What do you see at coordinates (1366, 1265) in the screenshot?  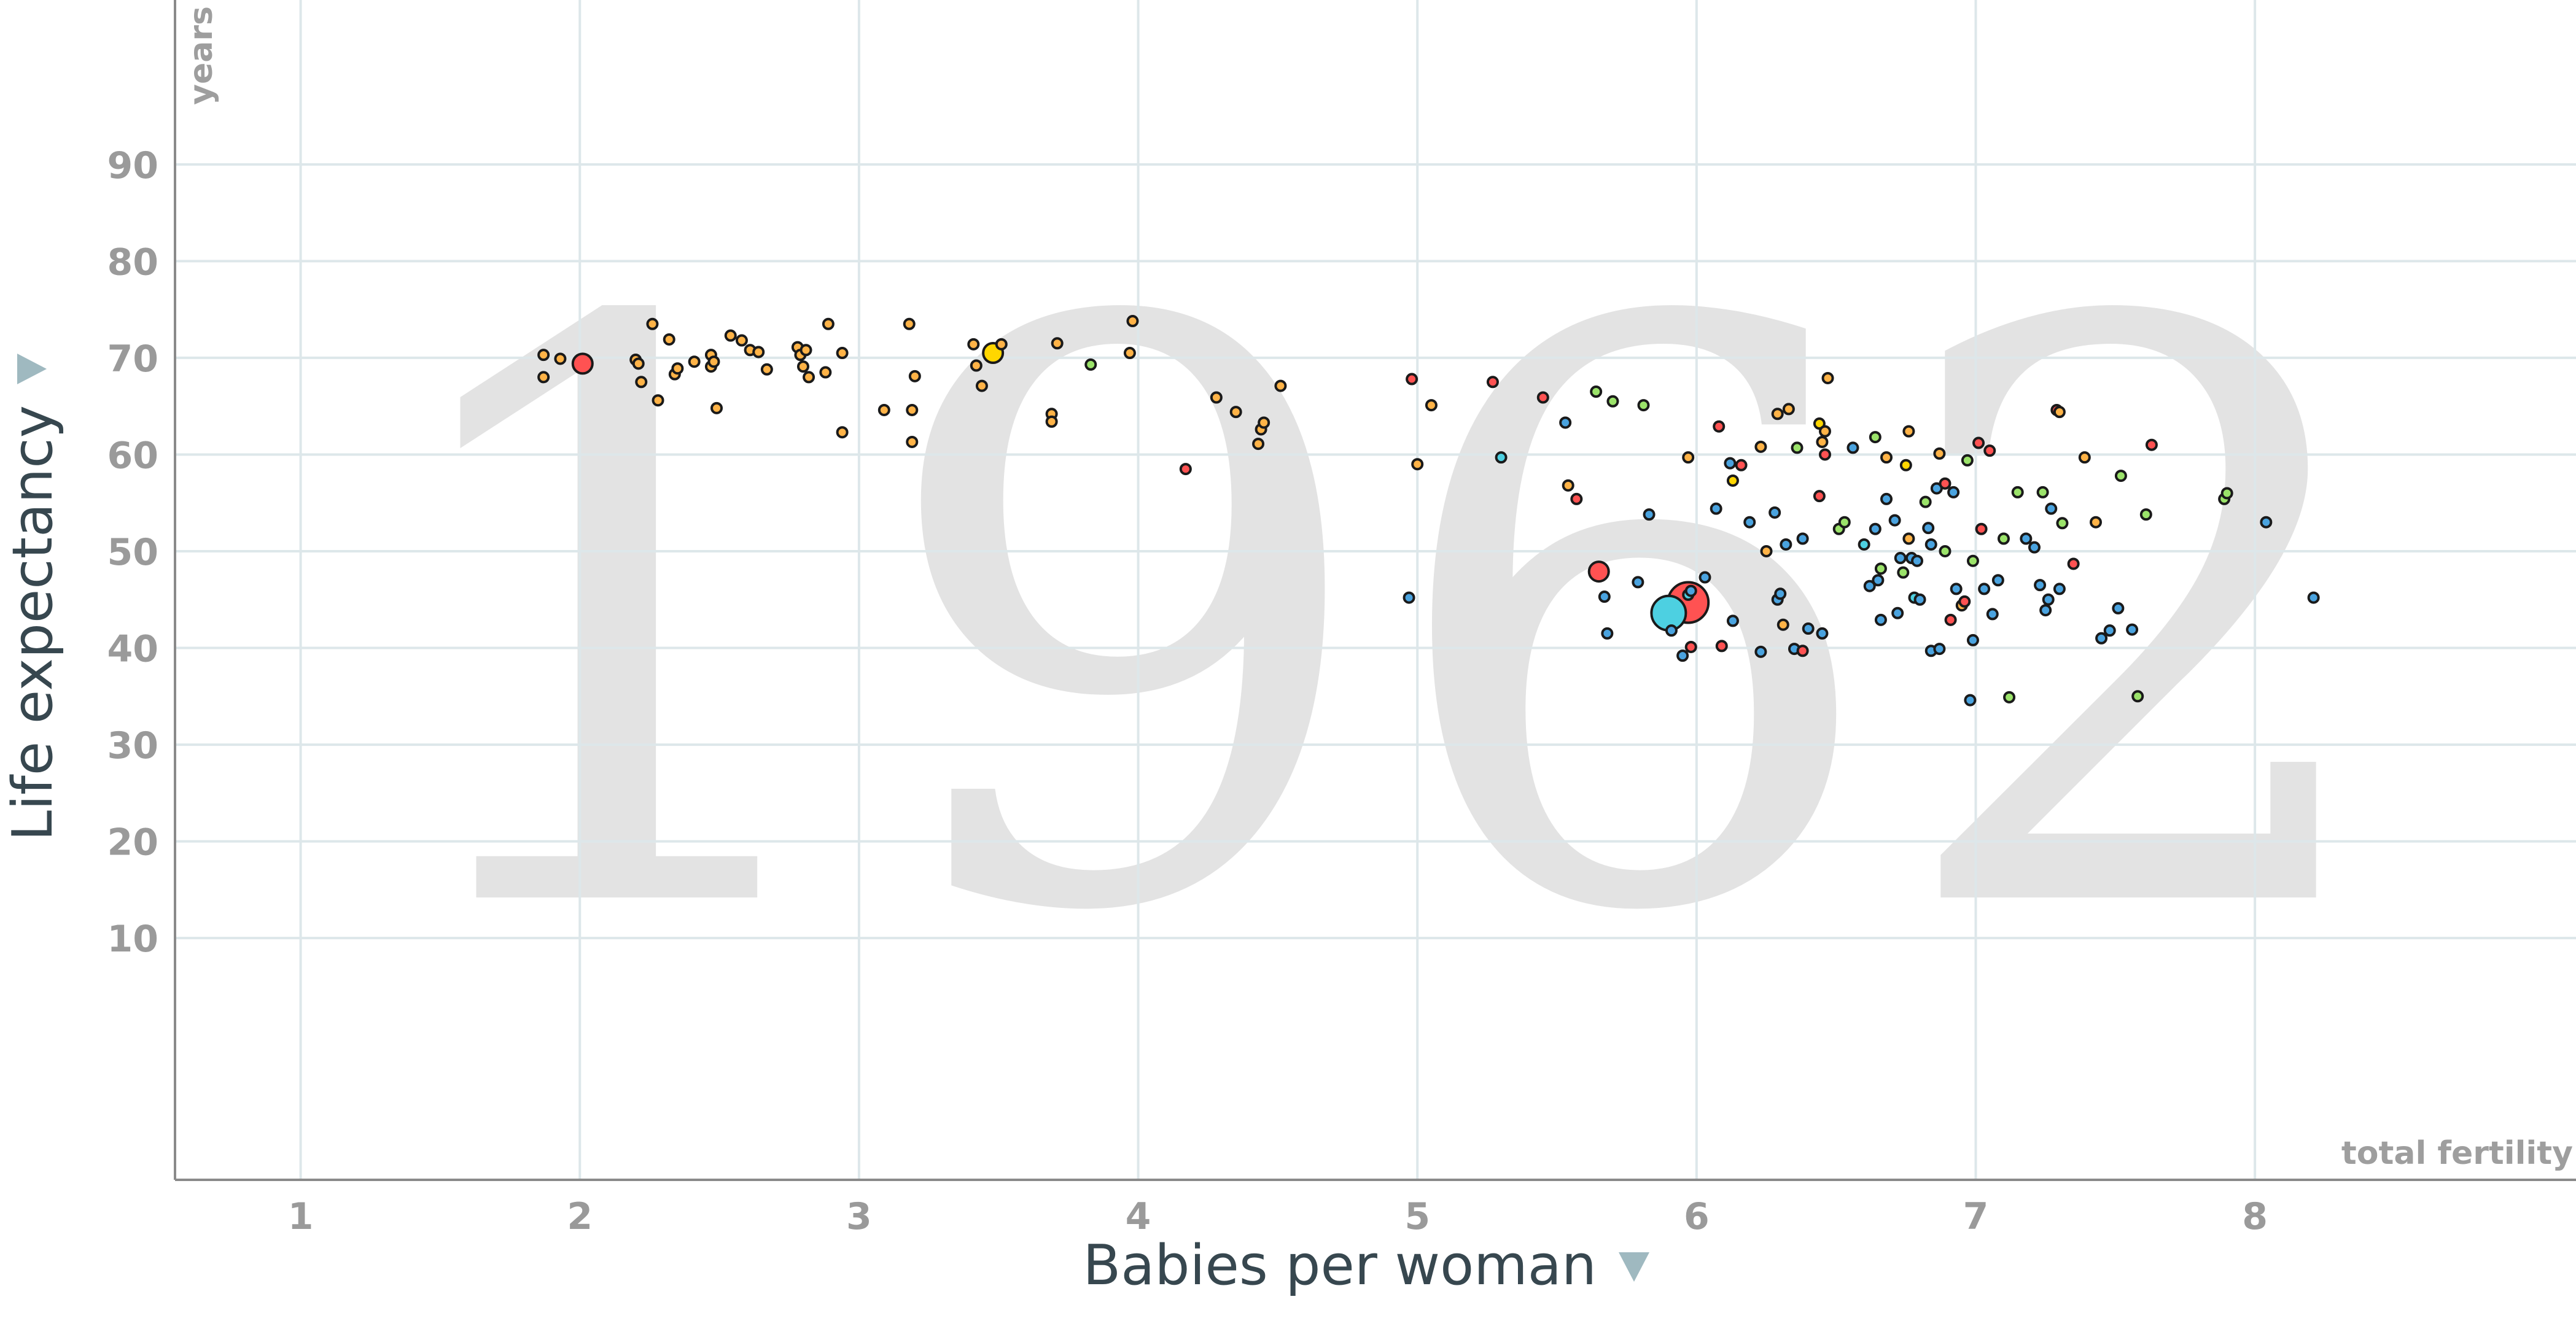 I see `x-axis-selector: Babies per woman` at bounding box center [1366, 1265].